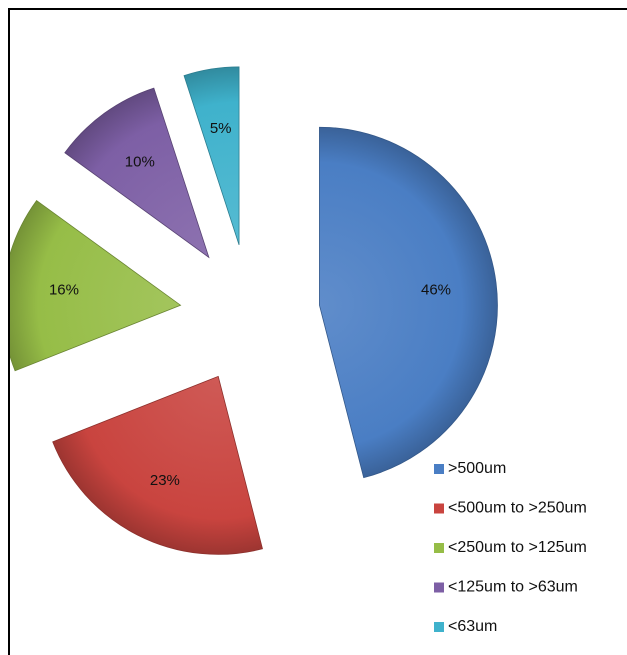 The image size is (627, 655). I want to click on pie-slice-125um-to-63um, so click(137, 173).